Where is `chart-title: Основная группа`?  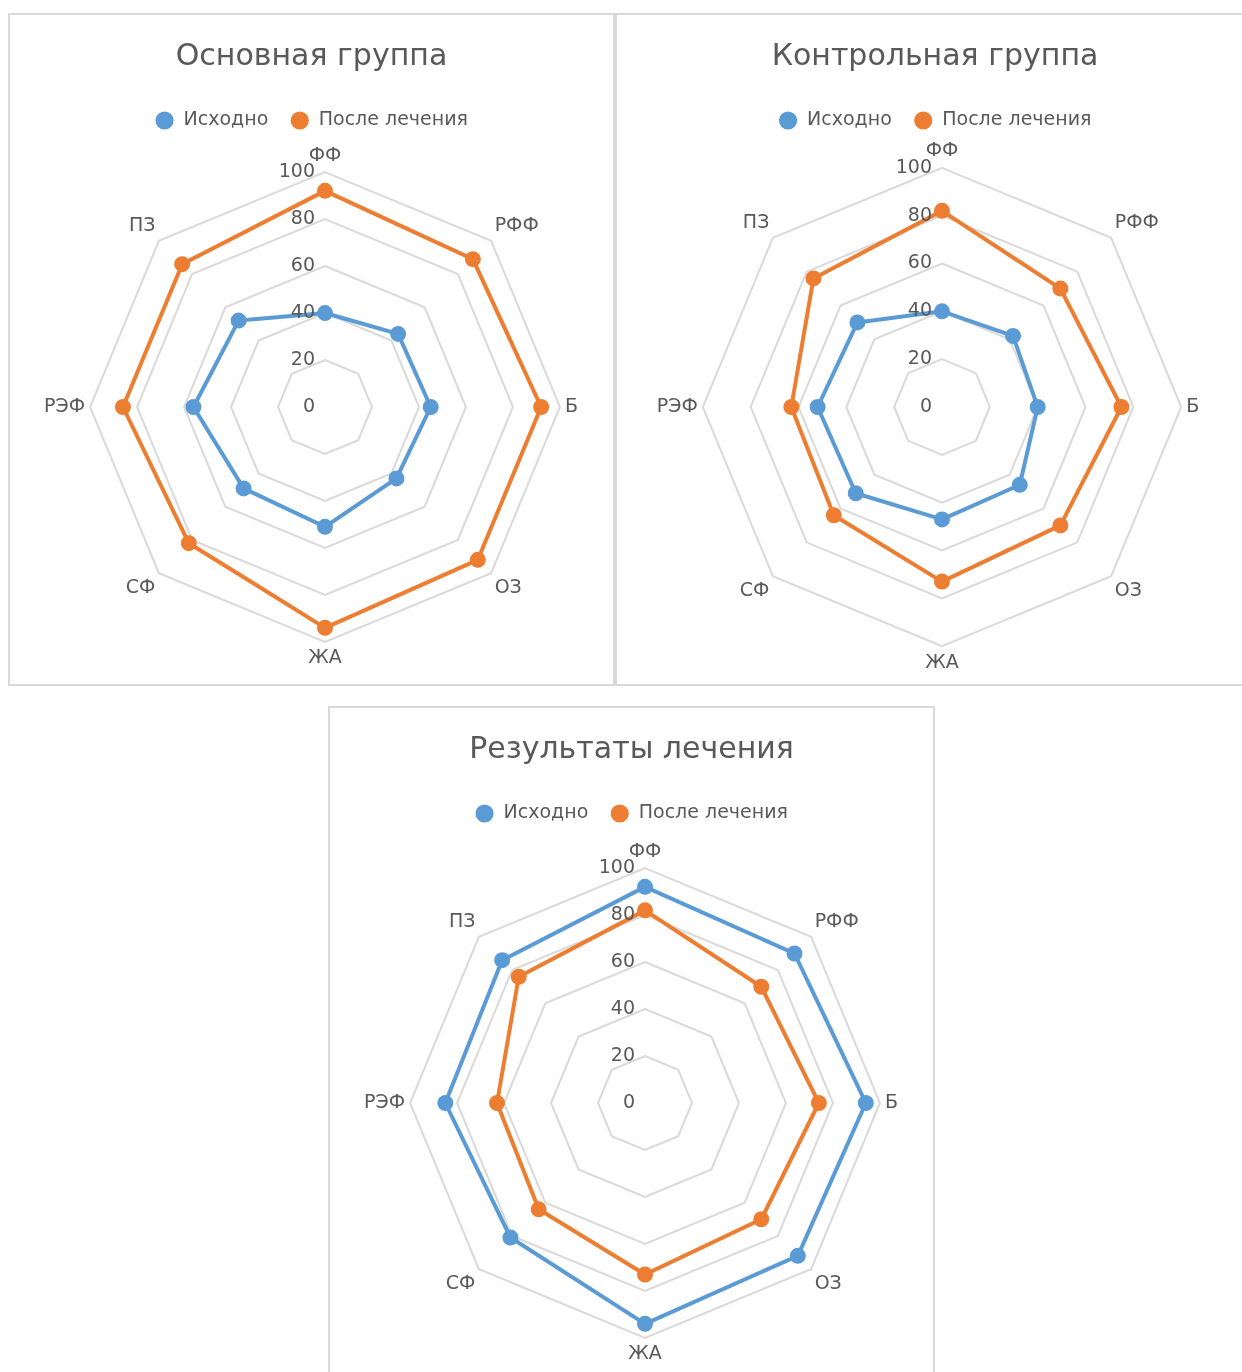
chart-title: Основная группа is located at coordinates (311, 54).